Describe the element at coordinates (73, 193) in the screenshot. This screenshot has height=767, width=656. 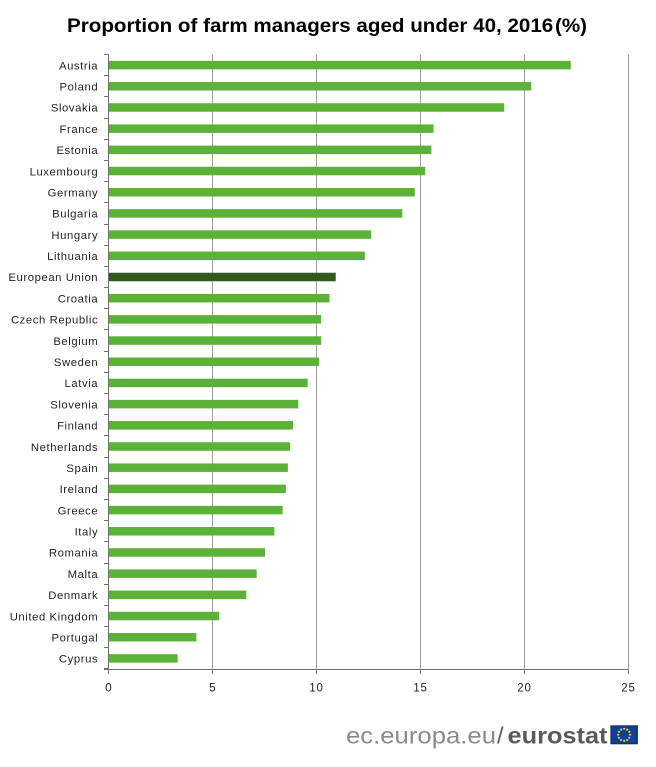
I see `svg-text: Germany` at that location.